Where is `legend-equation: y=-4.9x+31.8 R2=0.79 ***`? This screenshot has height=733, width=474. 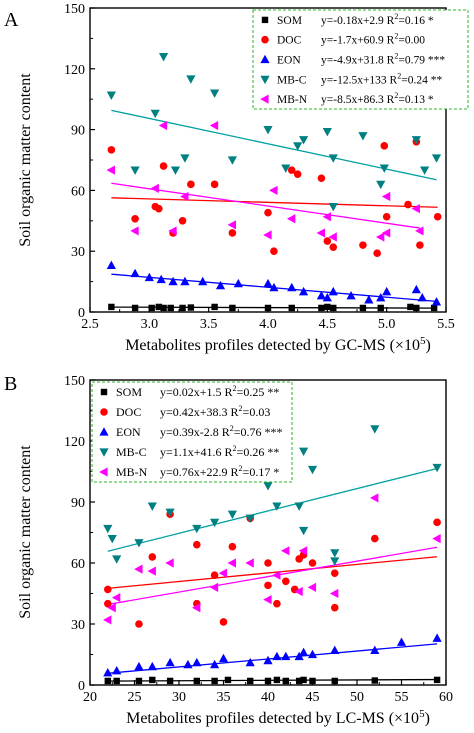
legend-equation: y=-4.9x+31.8 R2=0.79 *** is located at coordinates (383, 59).